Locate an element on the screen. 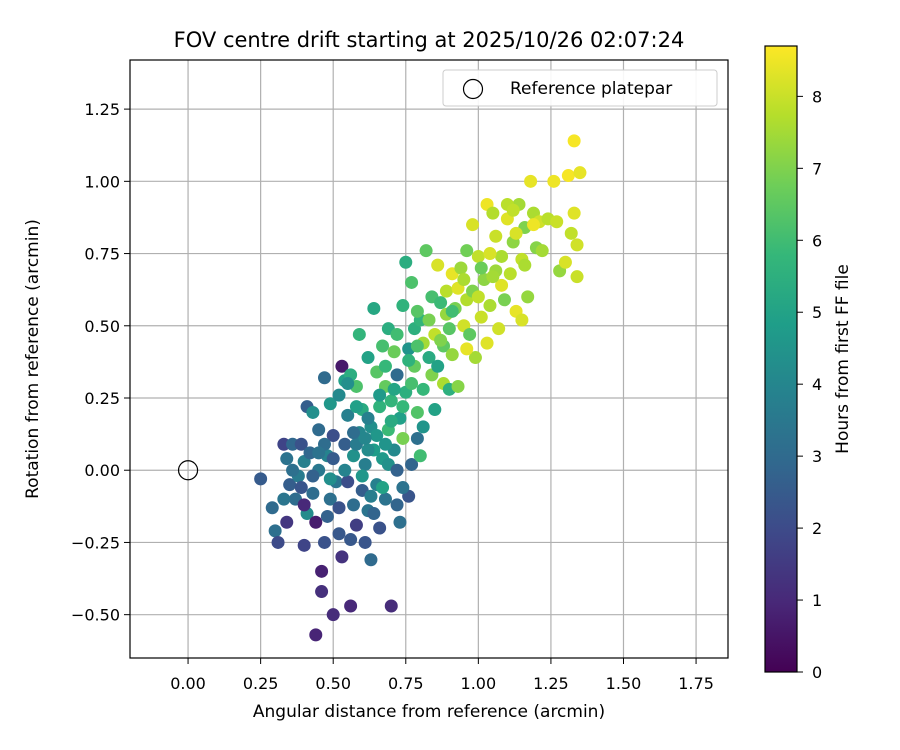  x-axis-label: Angular distance from reference (arcmin) is located at coordinates (429, 712).